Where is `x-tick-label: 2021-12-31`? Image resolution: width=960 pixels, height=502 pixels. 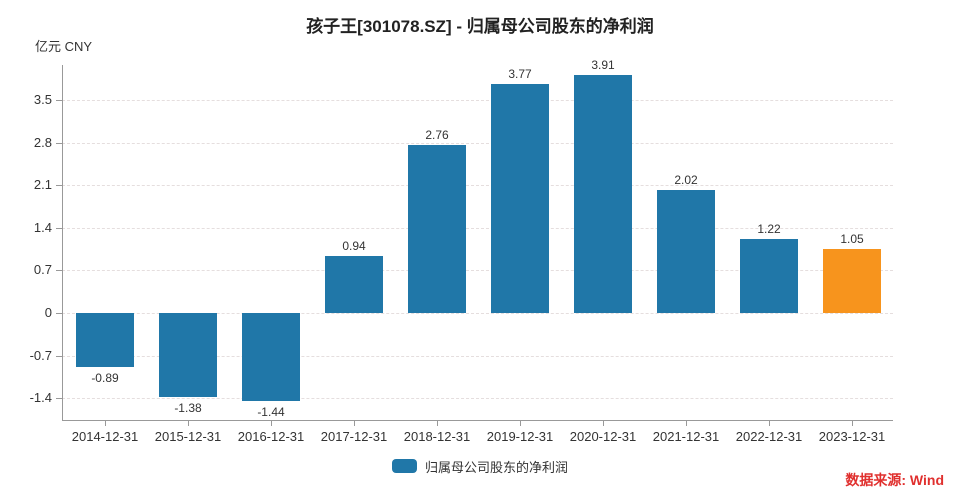 x-tick-label: 2021-12-31 is located at coordinates (686, 436).